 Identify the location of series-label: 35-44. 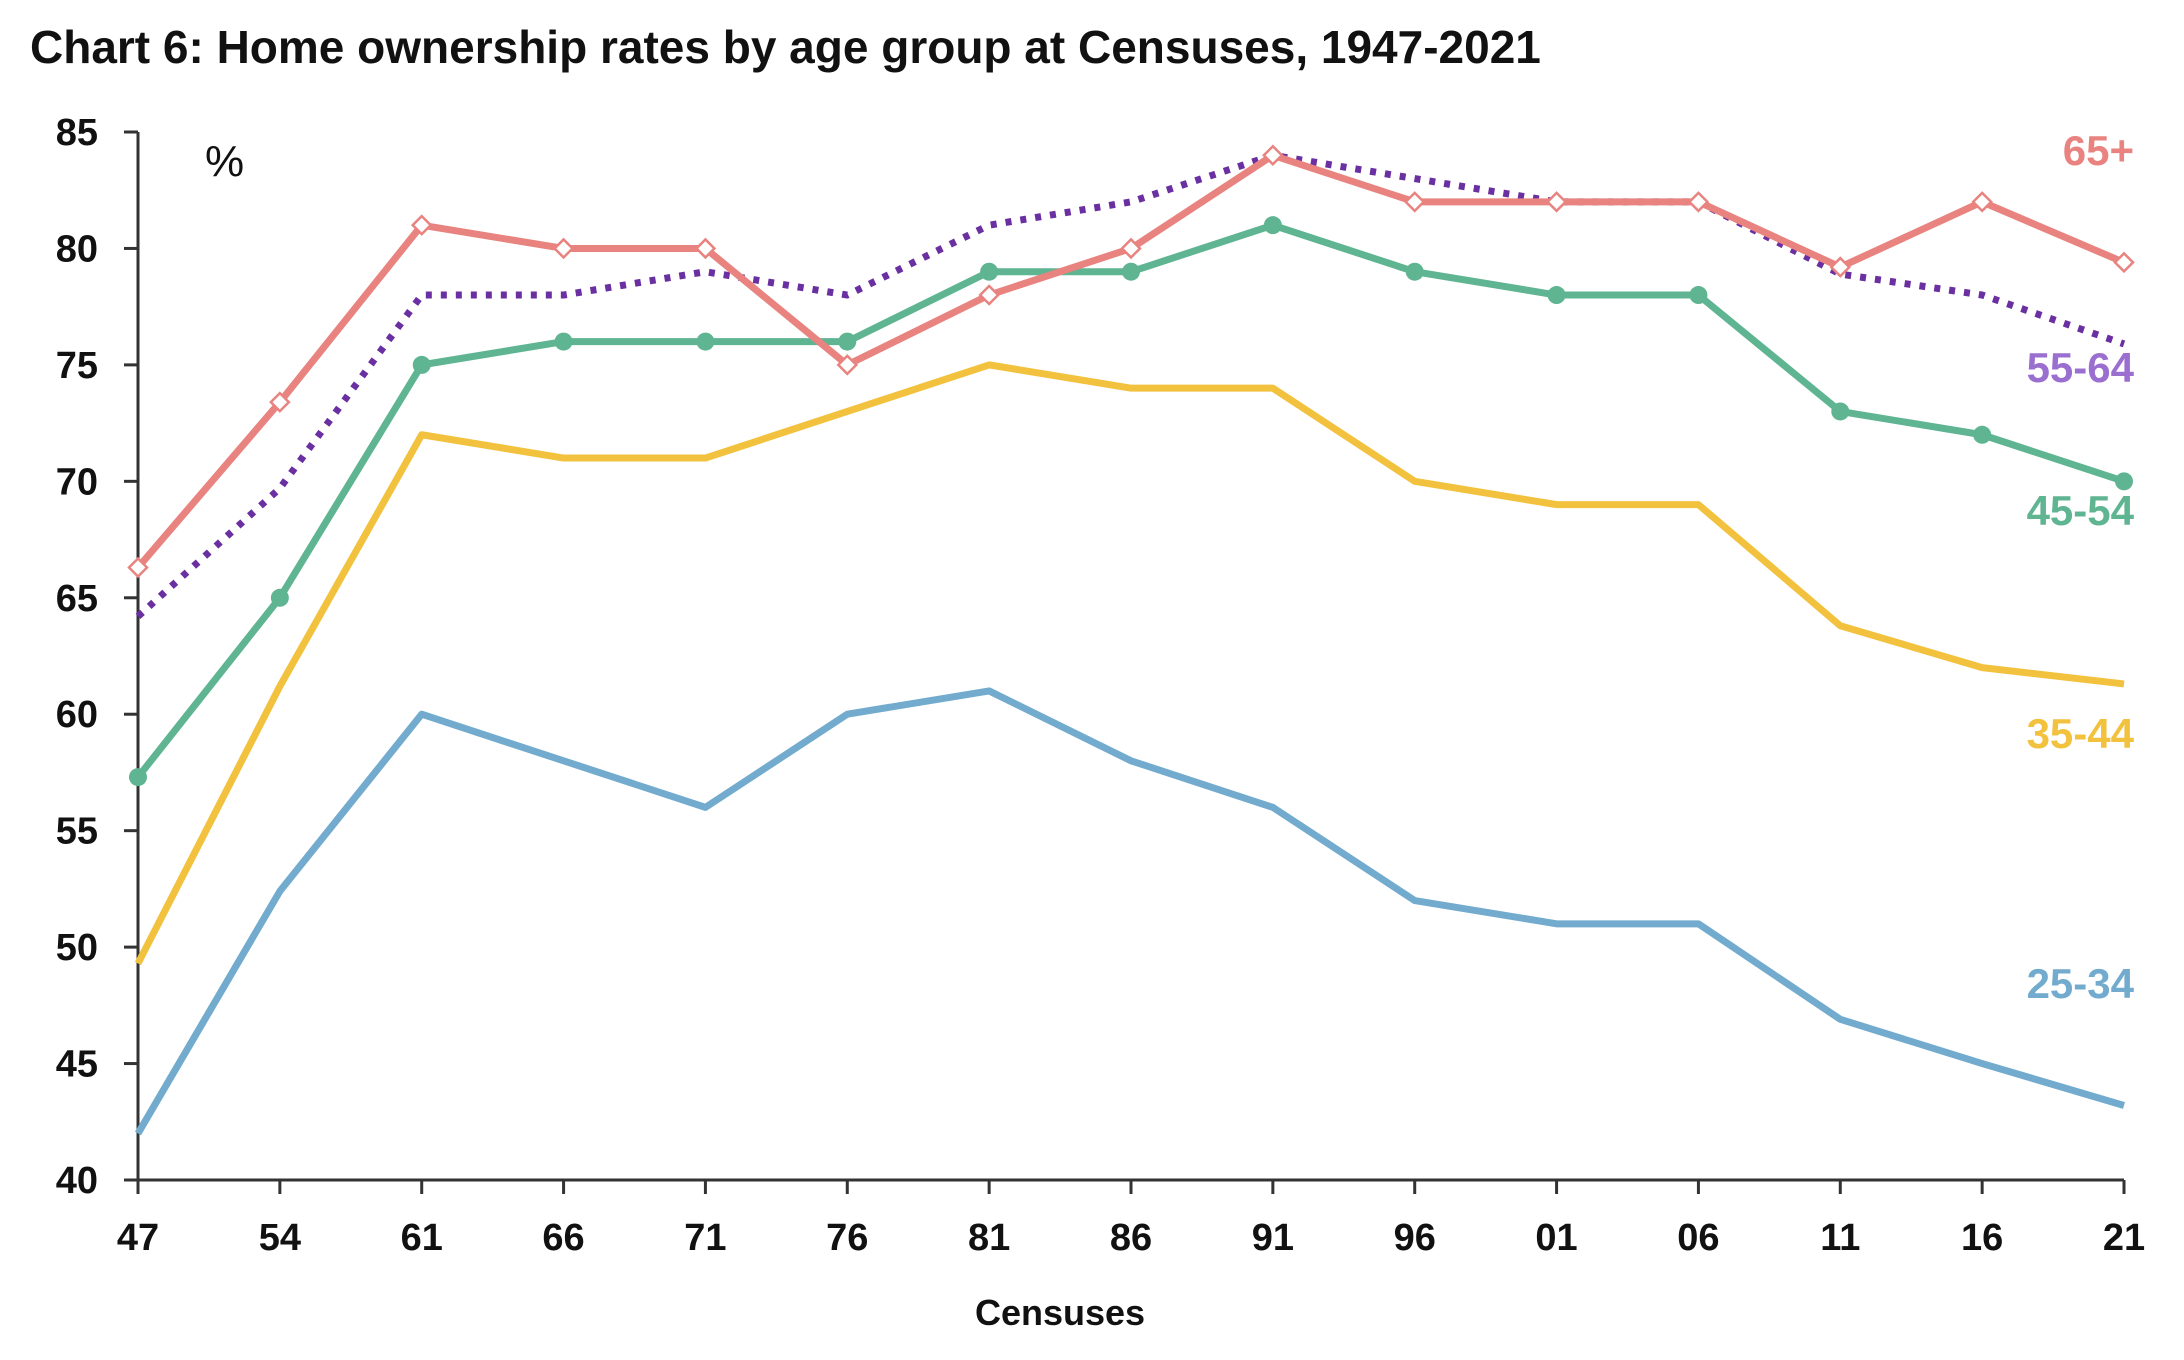
(2081, 733).